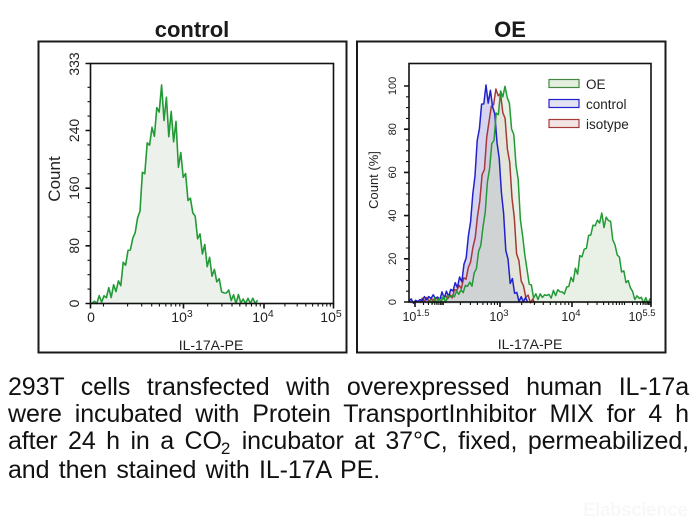 The image size is (696, 522). Describe the element at coordinates (74, 188) in the screenshot. I see `svg-text: 160` at that location.